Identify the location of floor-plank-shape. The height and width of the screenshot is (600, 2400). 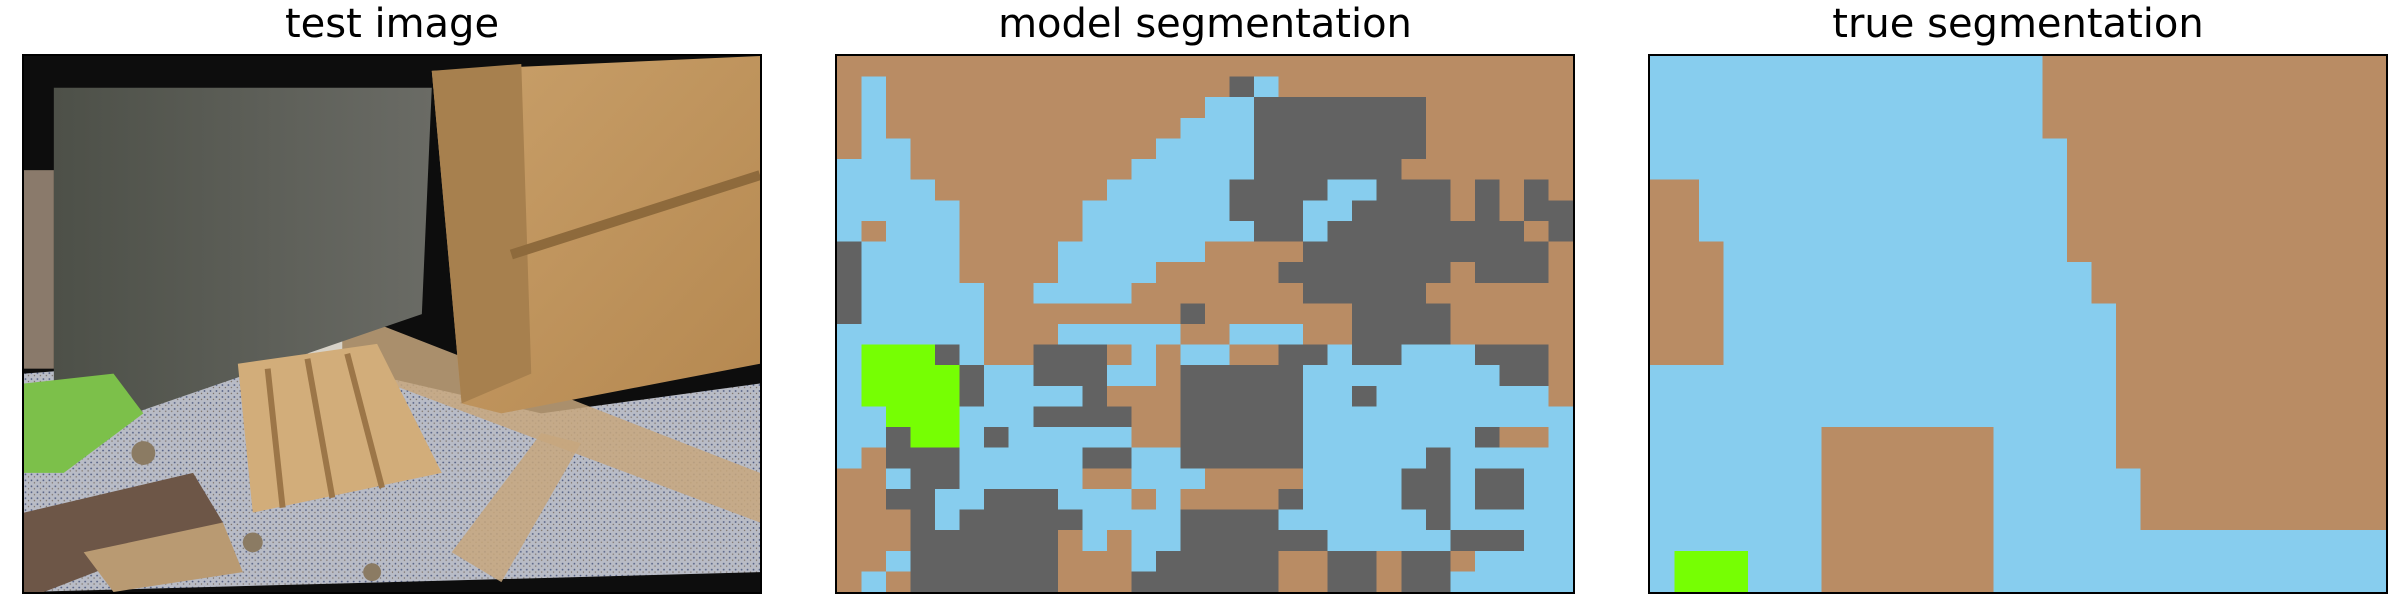
(516, 508).